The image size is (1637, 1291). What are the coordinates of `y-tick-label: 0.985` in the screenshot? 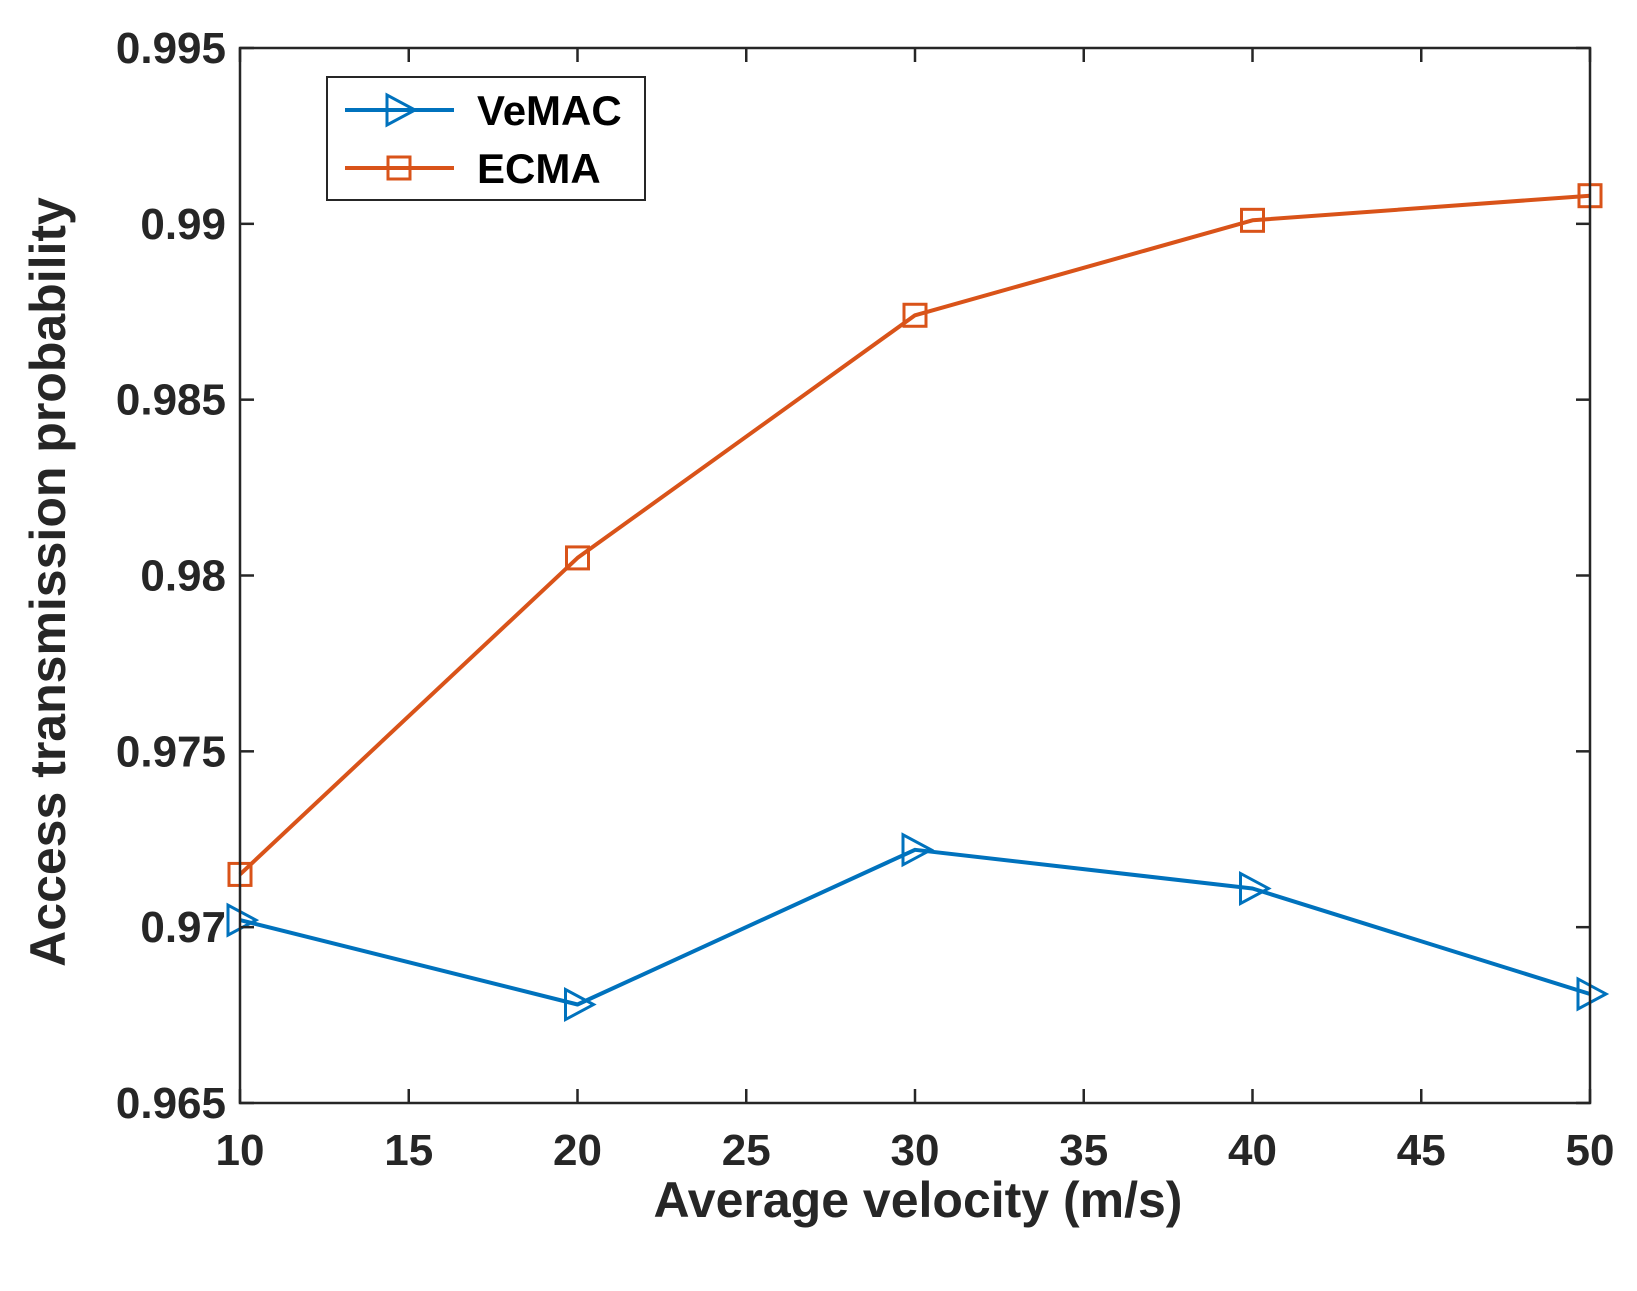 It's located at (171, 400).